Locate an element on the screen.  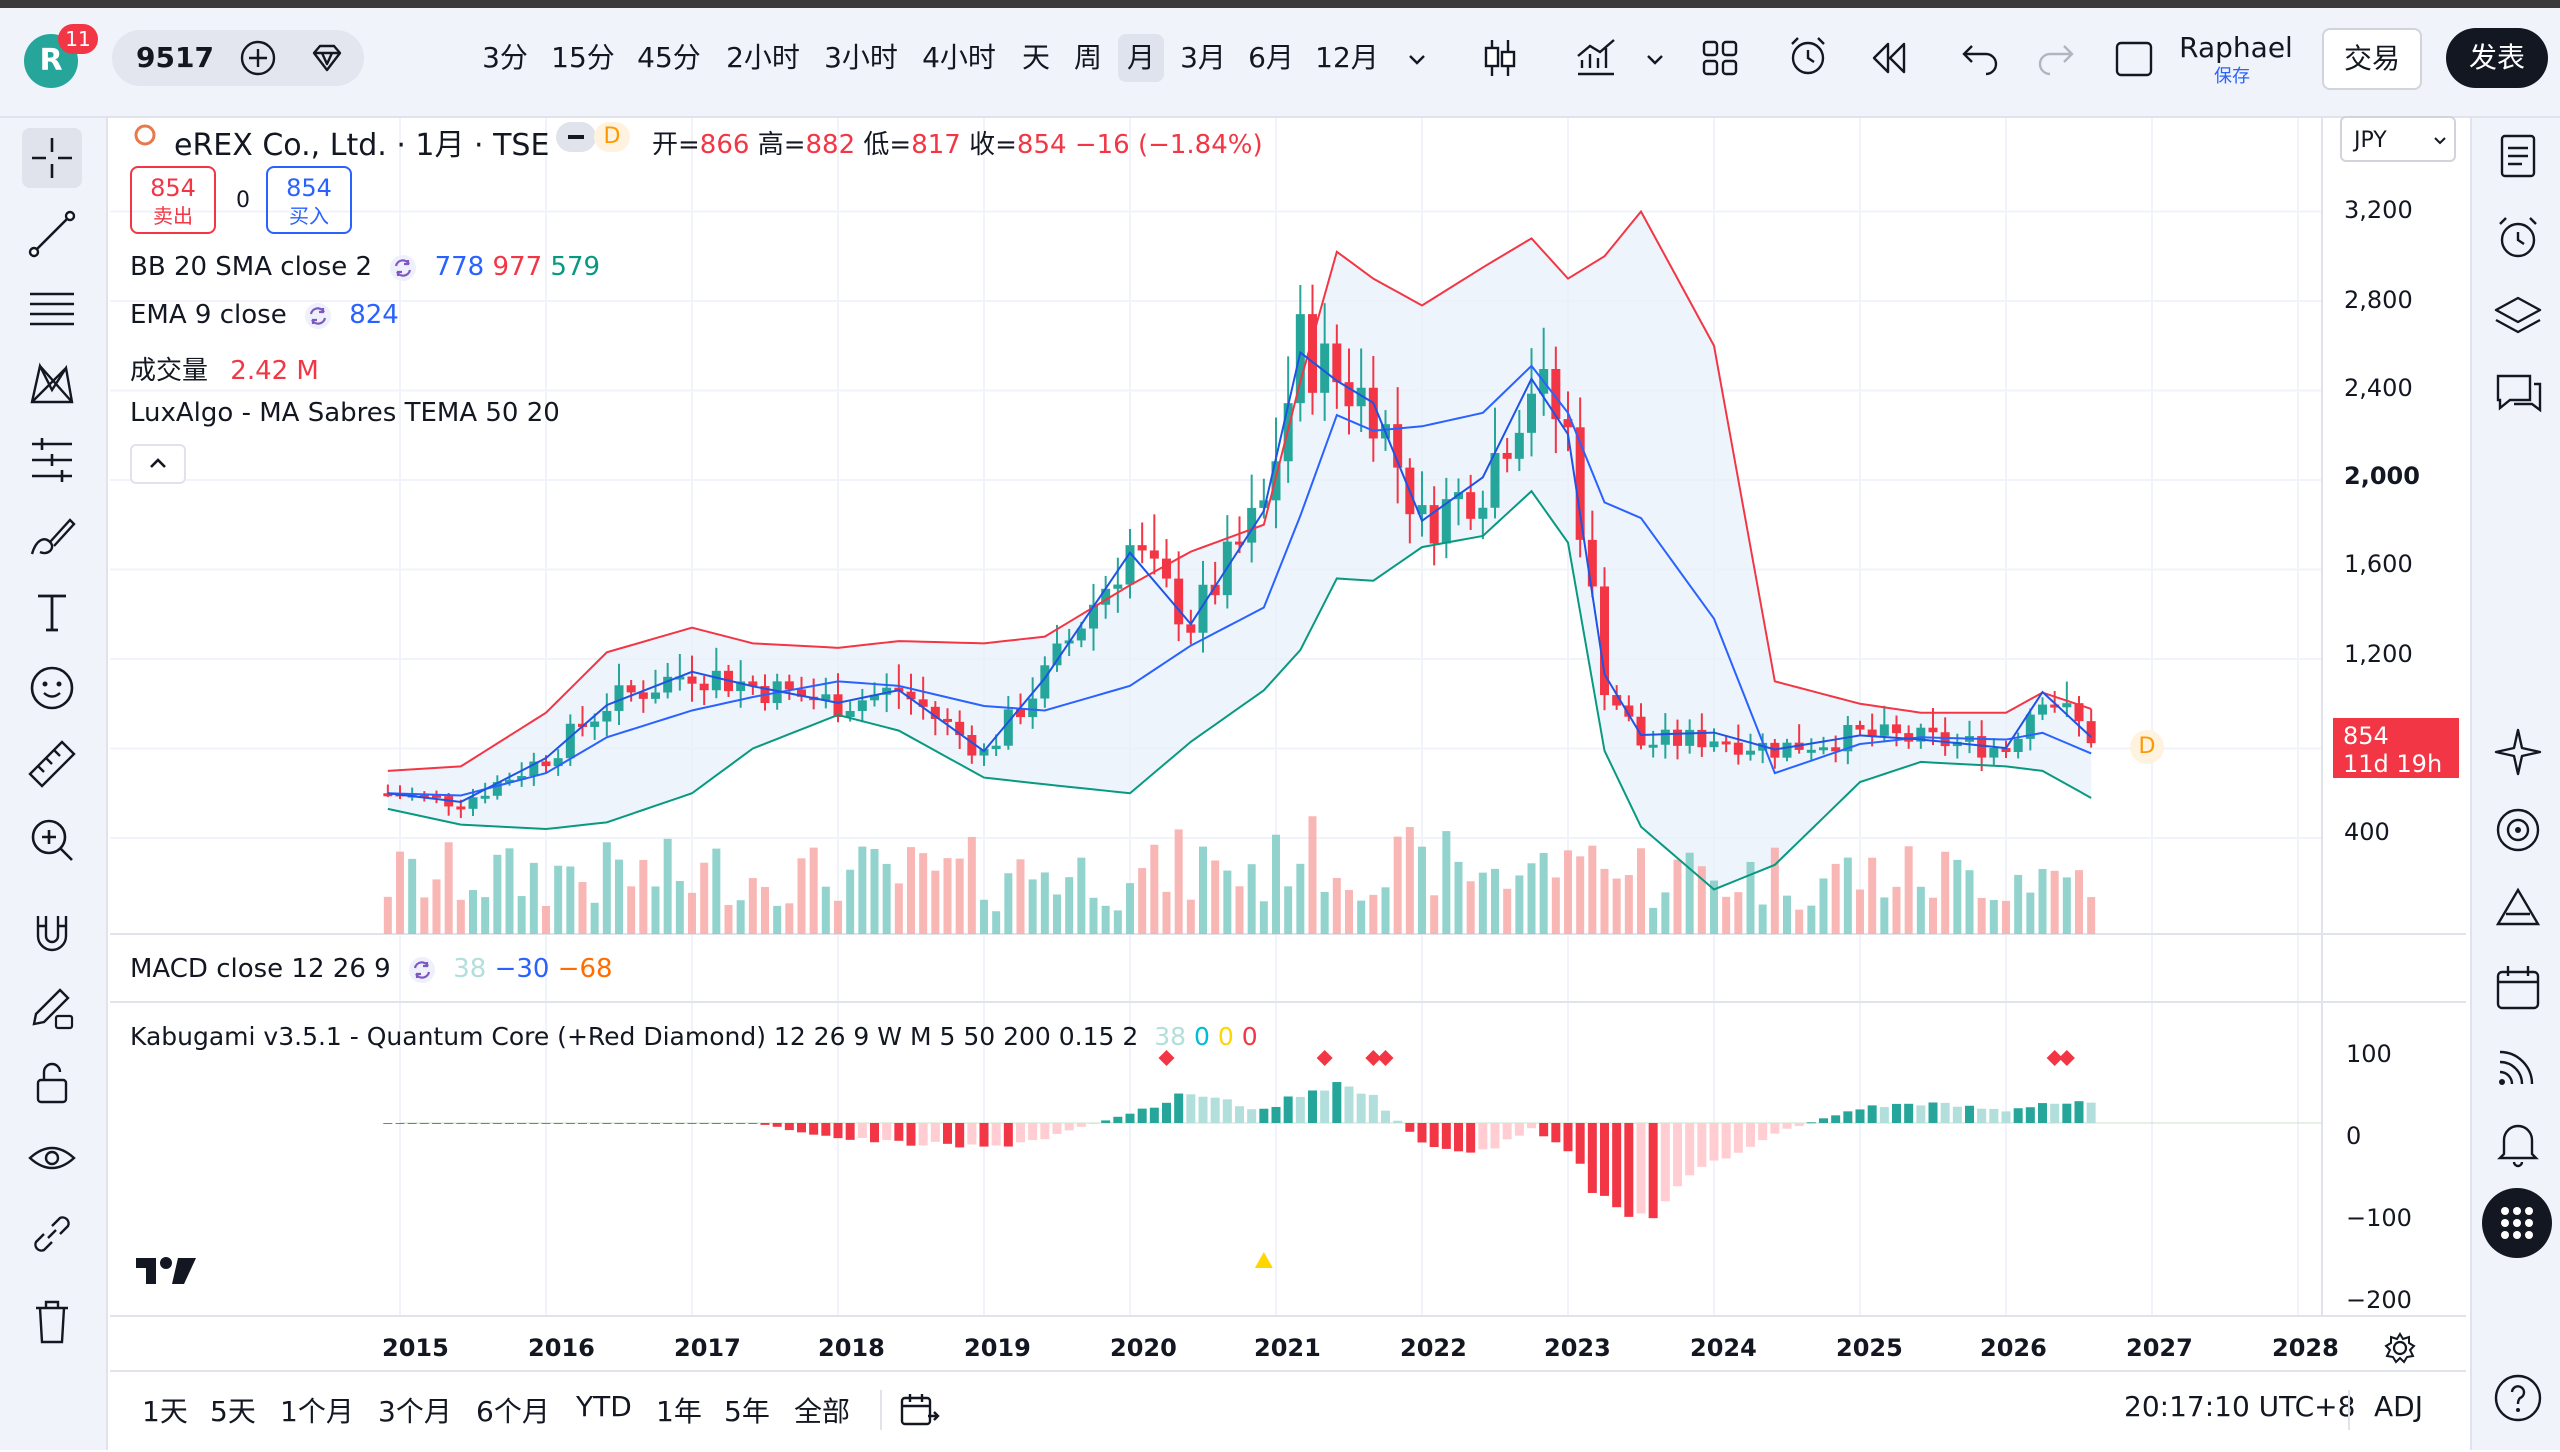
goto-date-icon is located at coordinates (919, 1410).